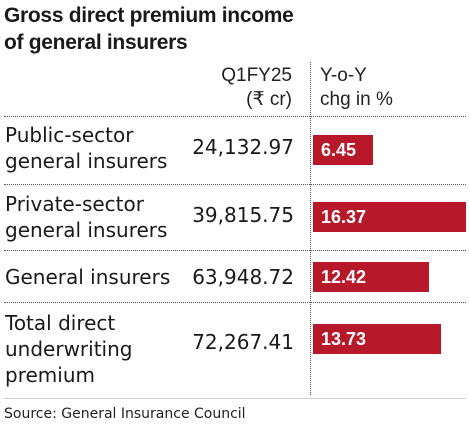 This screenshot has width=470, height=433. What do you see at coordinates (125, 414) in the screenshot?
I see `source-note: Source: General Insurance Council` at bounding box center [125, 414].